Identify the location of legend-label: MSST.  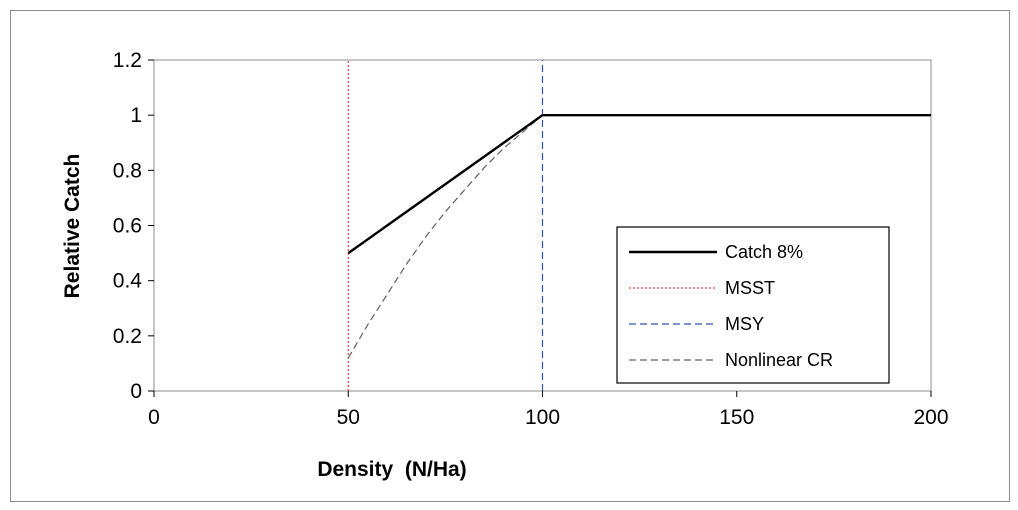
(750, 288).